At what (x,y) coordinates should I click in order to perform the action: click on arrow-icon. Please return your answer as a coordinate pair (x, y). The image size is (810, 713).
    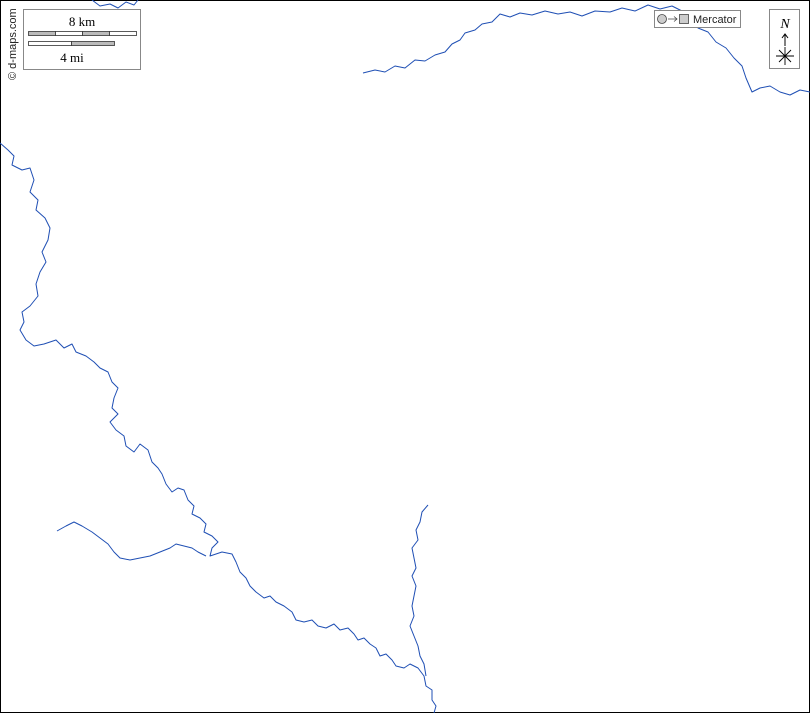
    Looking at the image, I should click on (673, 19).